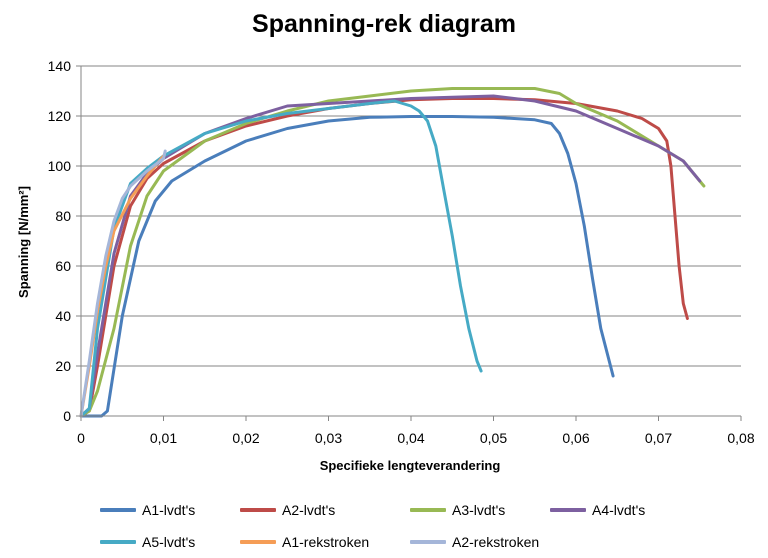 This screenshot has width=768, height=558. What do you see at coordinates (60, 66) in the screenshot?
I see `y-tick-label: 140` at bounding box center [60, 66].